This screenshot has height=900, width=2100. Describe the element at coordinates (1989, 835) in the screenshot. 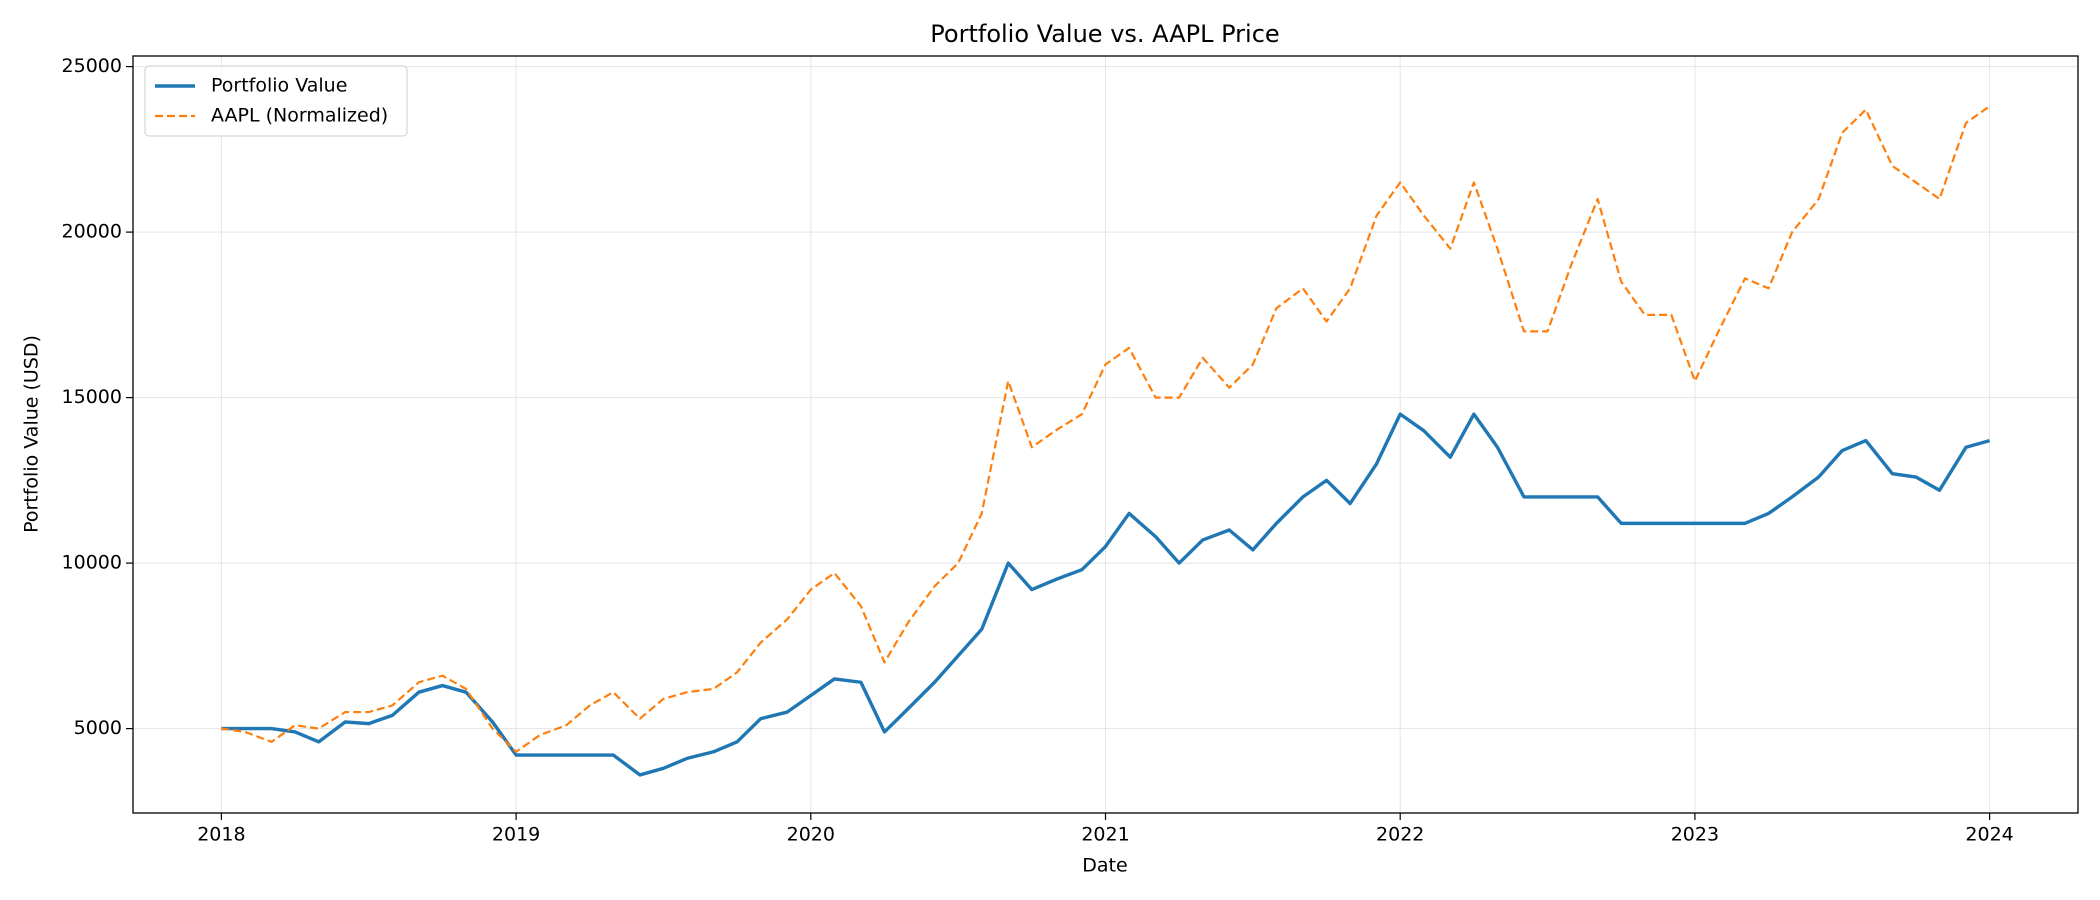

I see `x-tick-label: 2024` at that location.